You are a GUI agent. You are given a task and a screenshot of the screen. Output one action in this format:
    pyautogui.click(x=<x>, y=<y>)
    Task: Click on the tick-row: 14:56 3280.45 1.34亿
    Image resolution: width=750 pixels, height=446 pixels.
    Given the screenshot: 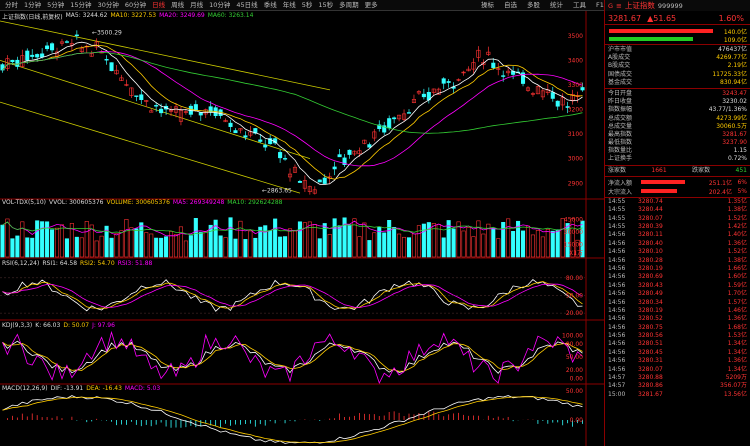 What is the action you would take?
    pyautogui.click(x=677, y=353)
    